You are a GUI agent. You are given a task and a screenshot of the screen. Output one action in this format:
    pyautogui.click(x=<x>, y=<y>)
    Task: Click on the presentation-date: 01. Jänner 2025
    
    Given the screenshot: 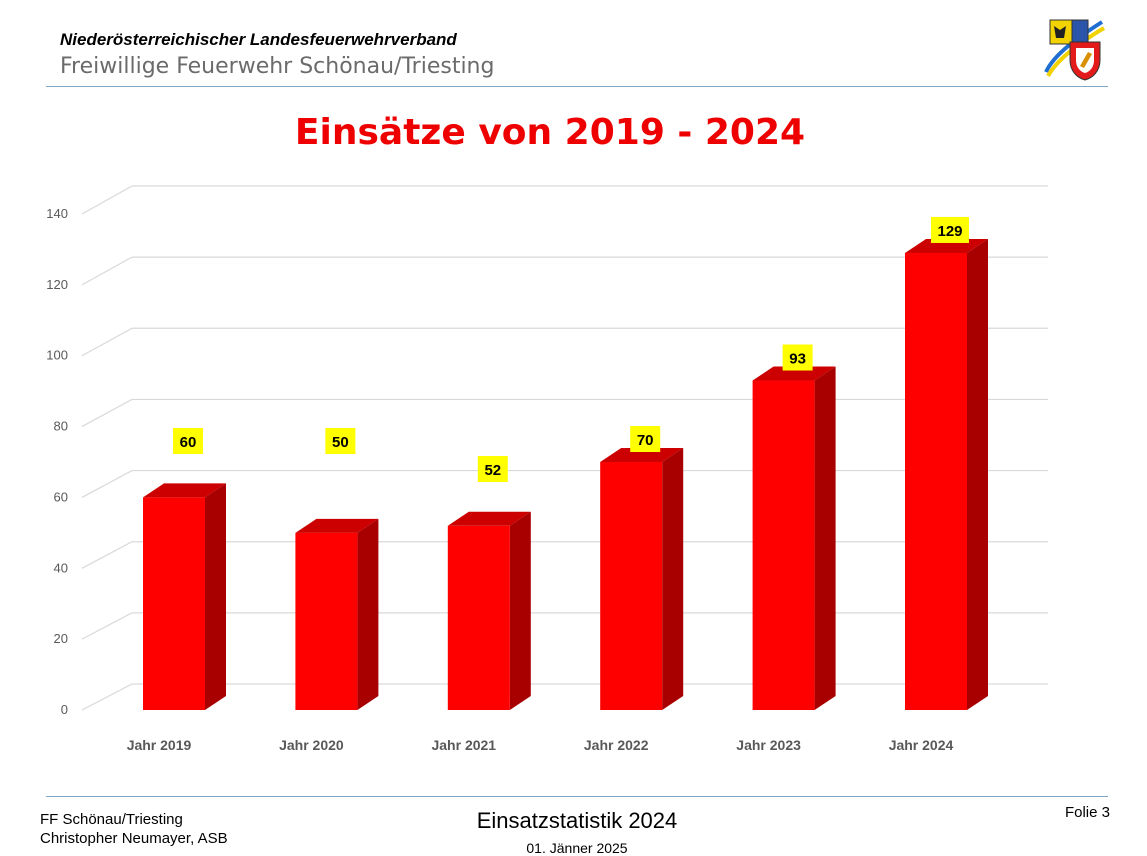 What is the action you would take?
    pyautogui.click(x=577, y=848)
    